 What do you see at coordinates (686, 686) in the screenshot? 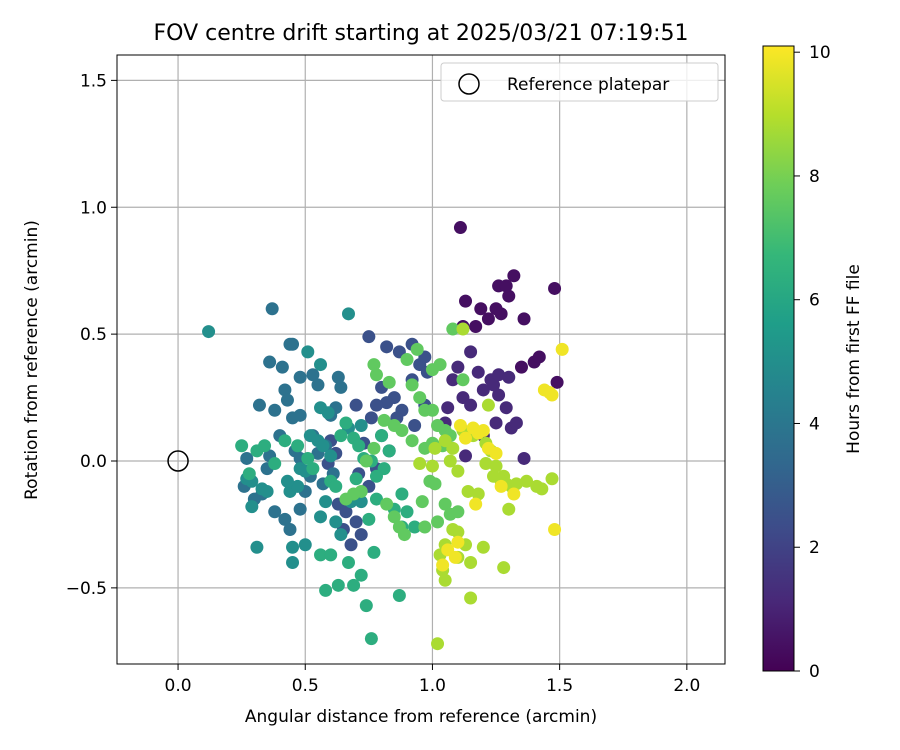
I see `x-tick-label: 2.0` at bounding box center [686, 686].